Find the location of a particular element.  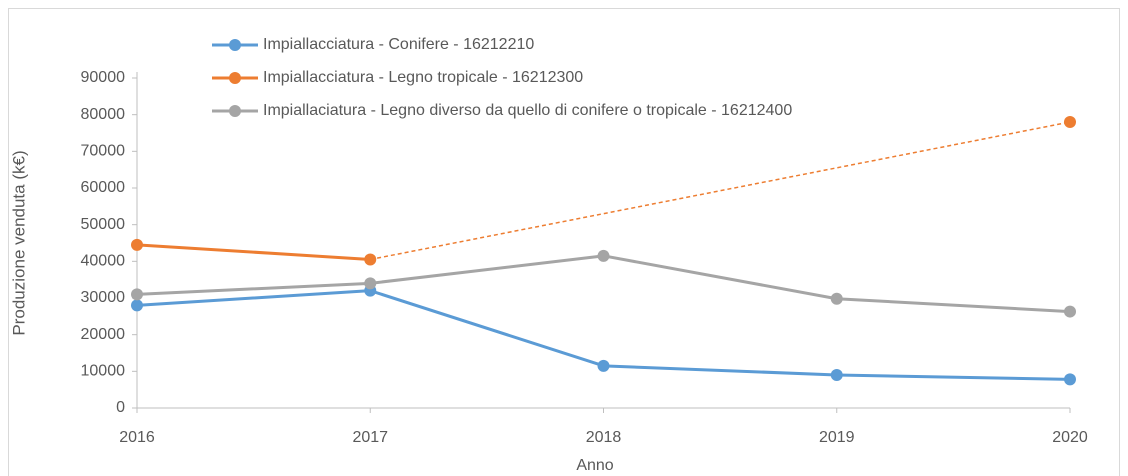

x-tick-label: 2018 is located at coordinates (604, 437).